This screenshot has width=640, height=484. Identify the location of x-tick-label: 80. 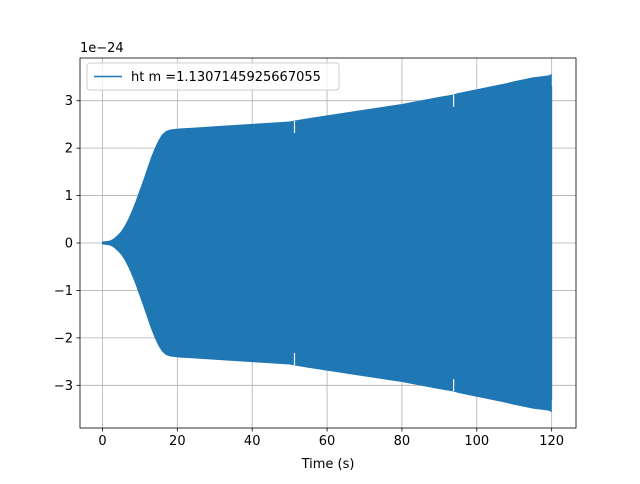
(402, 441).